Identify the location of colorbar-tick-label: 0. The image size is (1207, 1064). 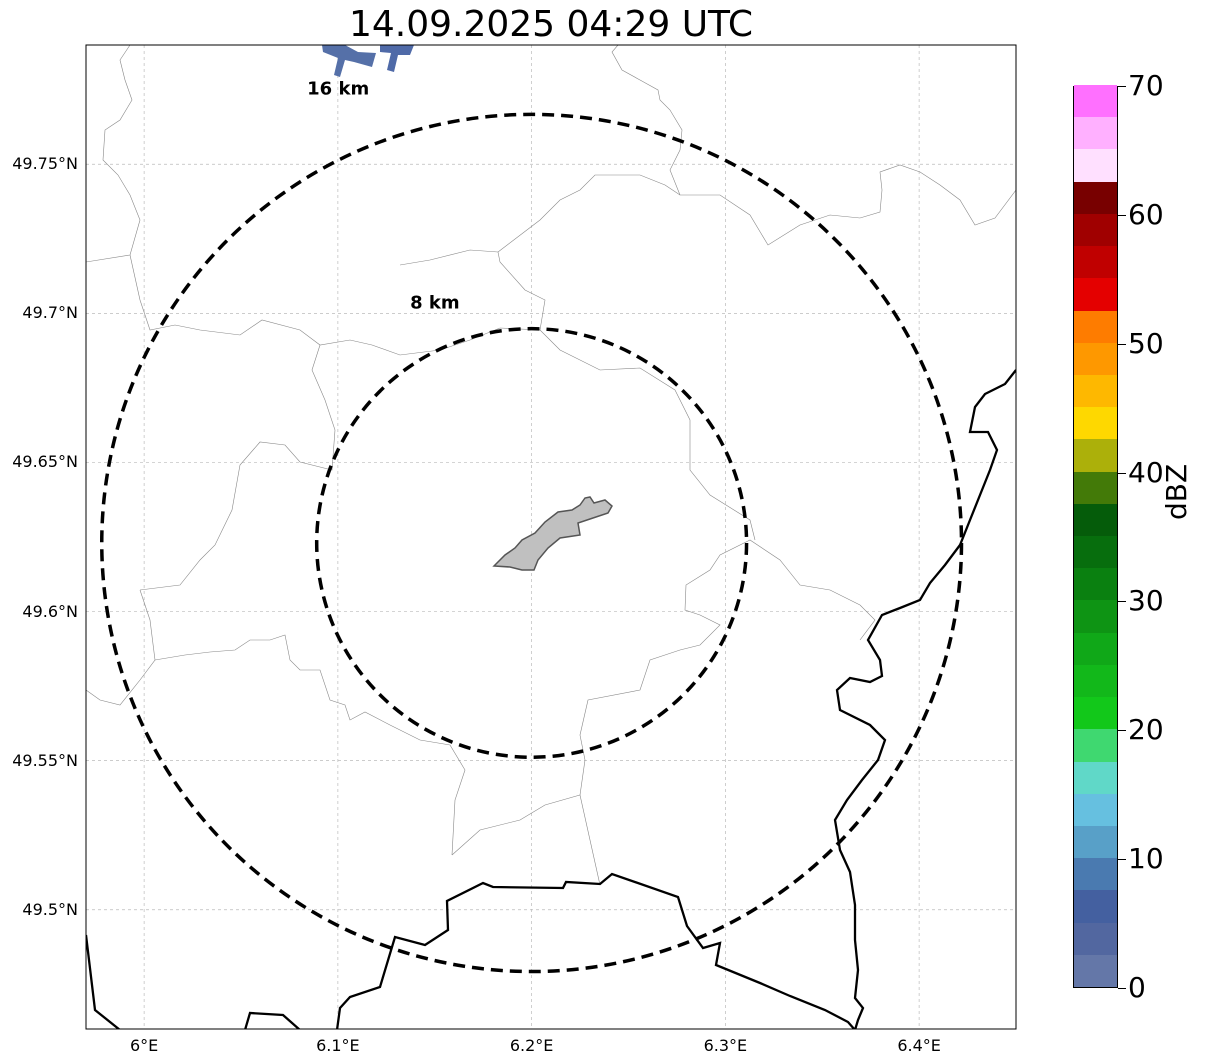
(1137, 987).